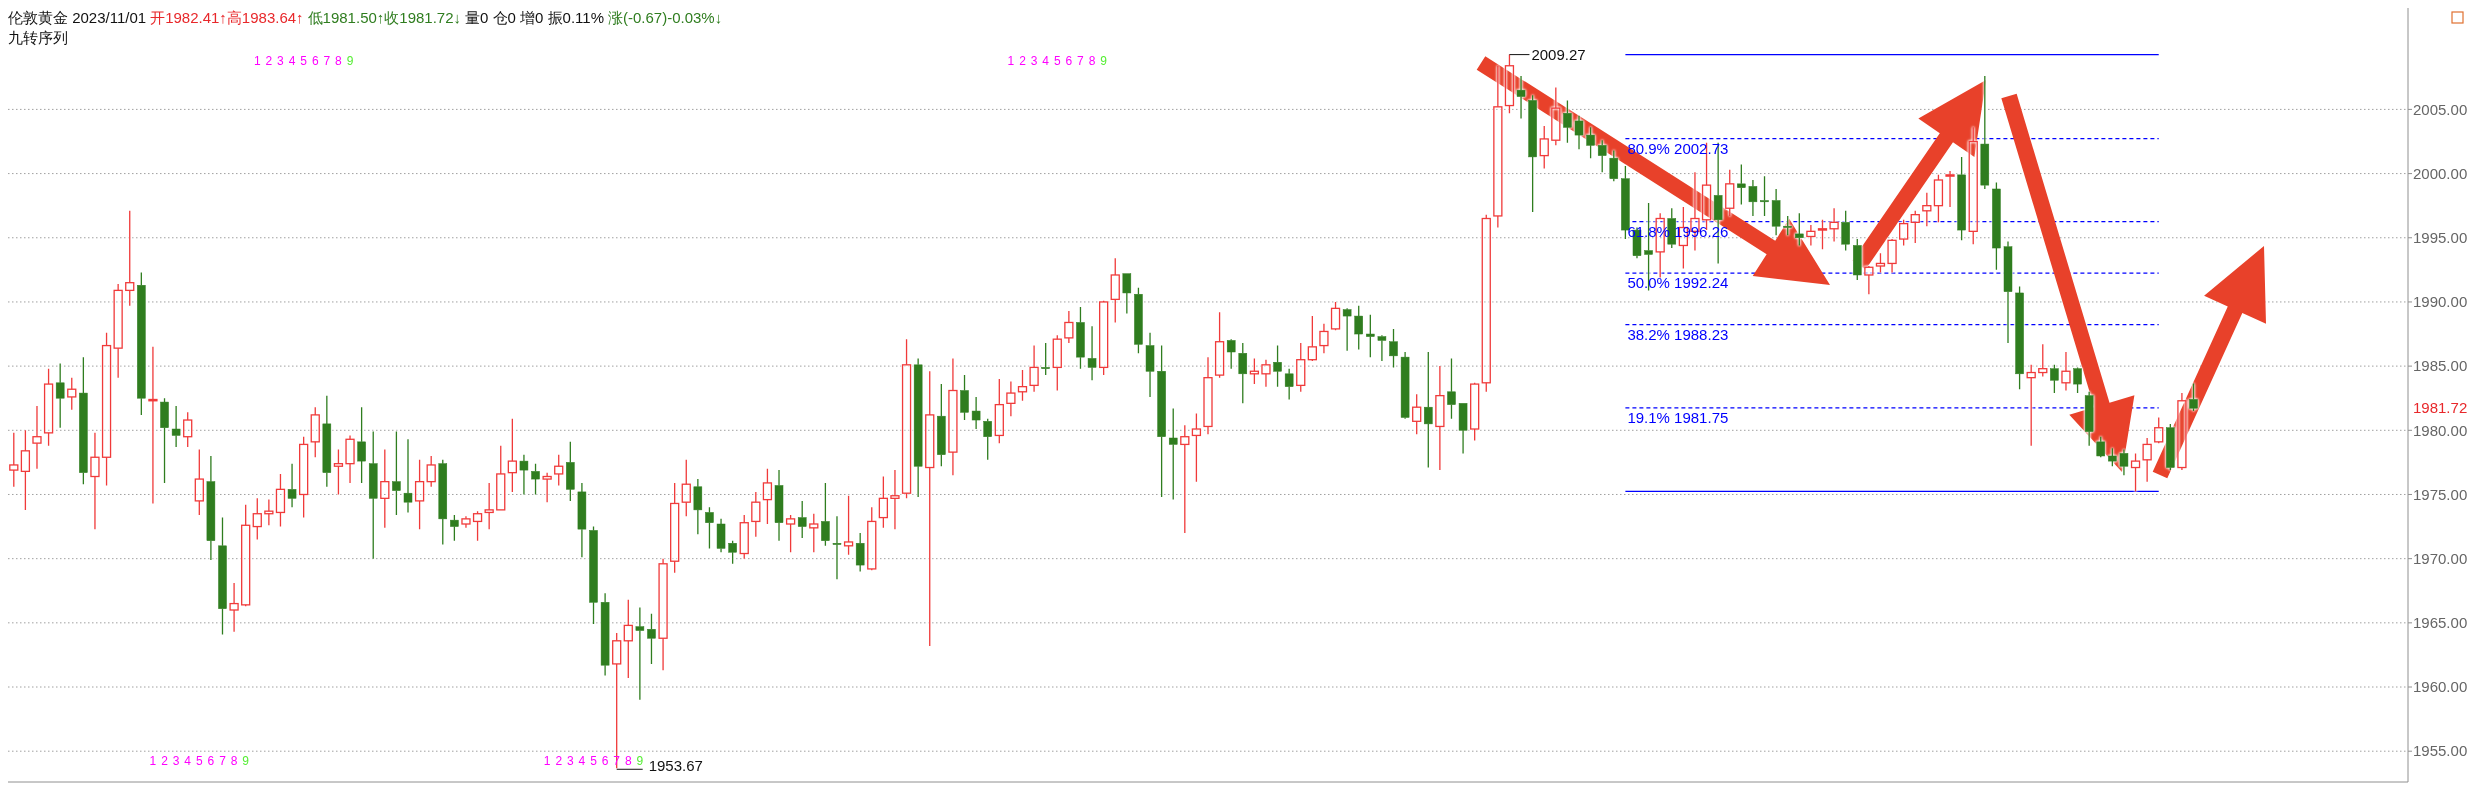  What do you see at coordinates (77, 17) in the screenshot?
I see `annotation: 伦敦黄金 2023/11/01` at bounding box center [77, 17].